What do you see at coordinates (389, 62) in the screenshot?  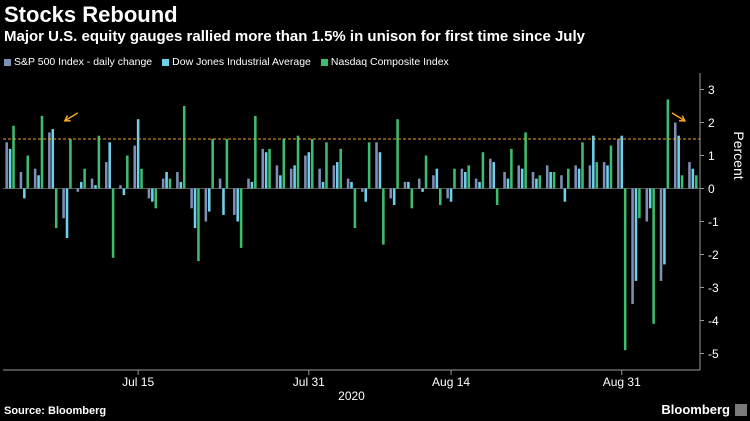 I see `legend-label-nasdaq: Nasdaq Composite Index` at bounding box center [389, 62].